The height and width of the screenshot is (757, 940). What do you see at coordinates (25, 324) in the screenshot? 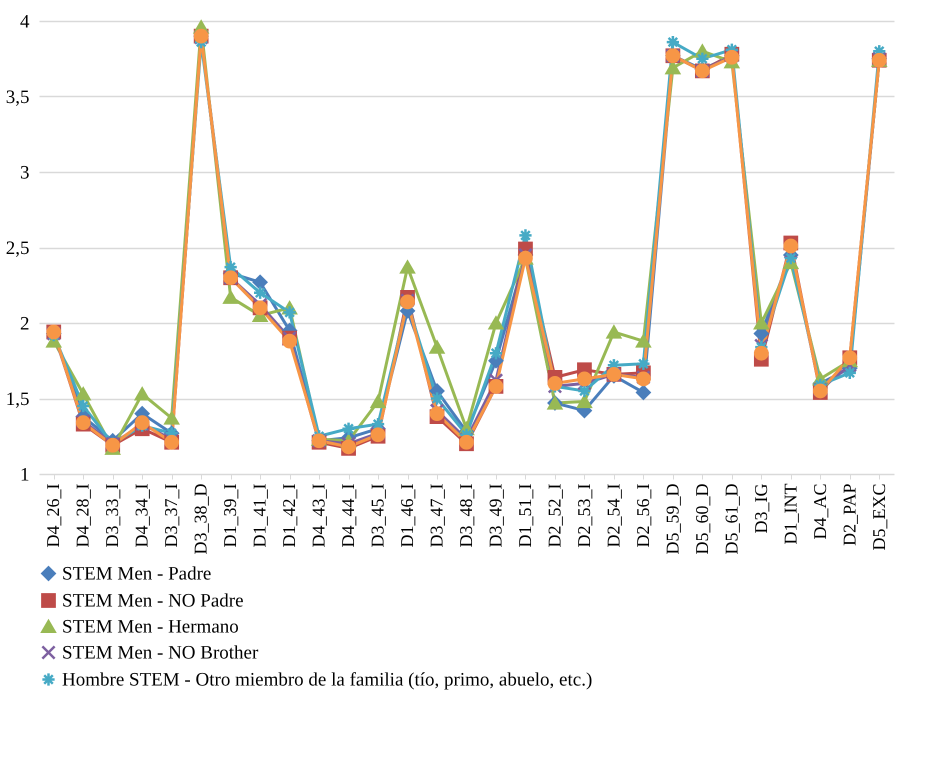
I see `y-tick-label: 2` at bounding box center [25, 324].